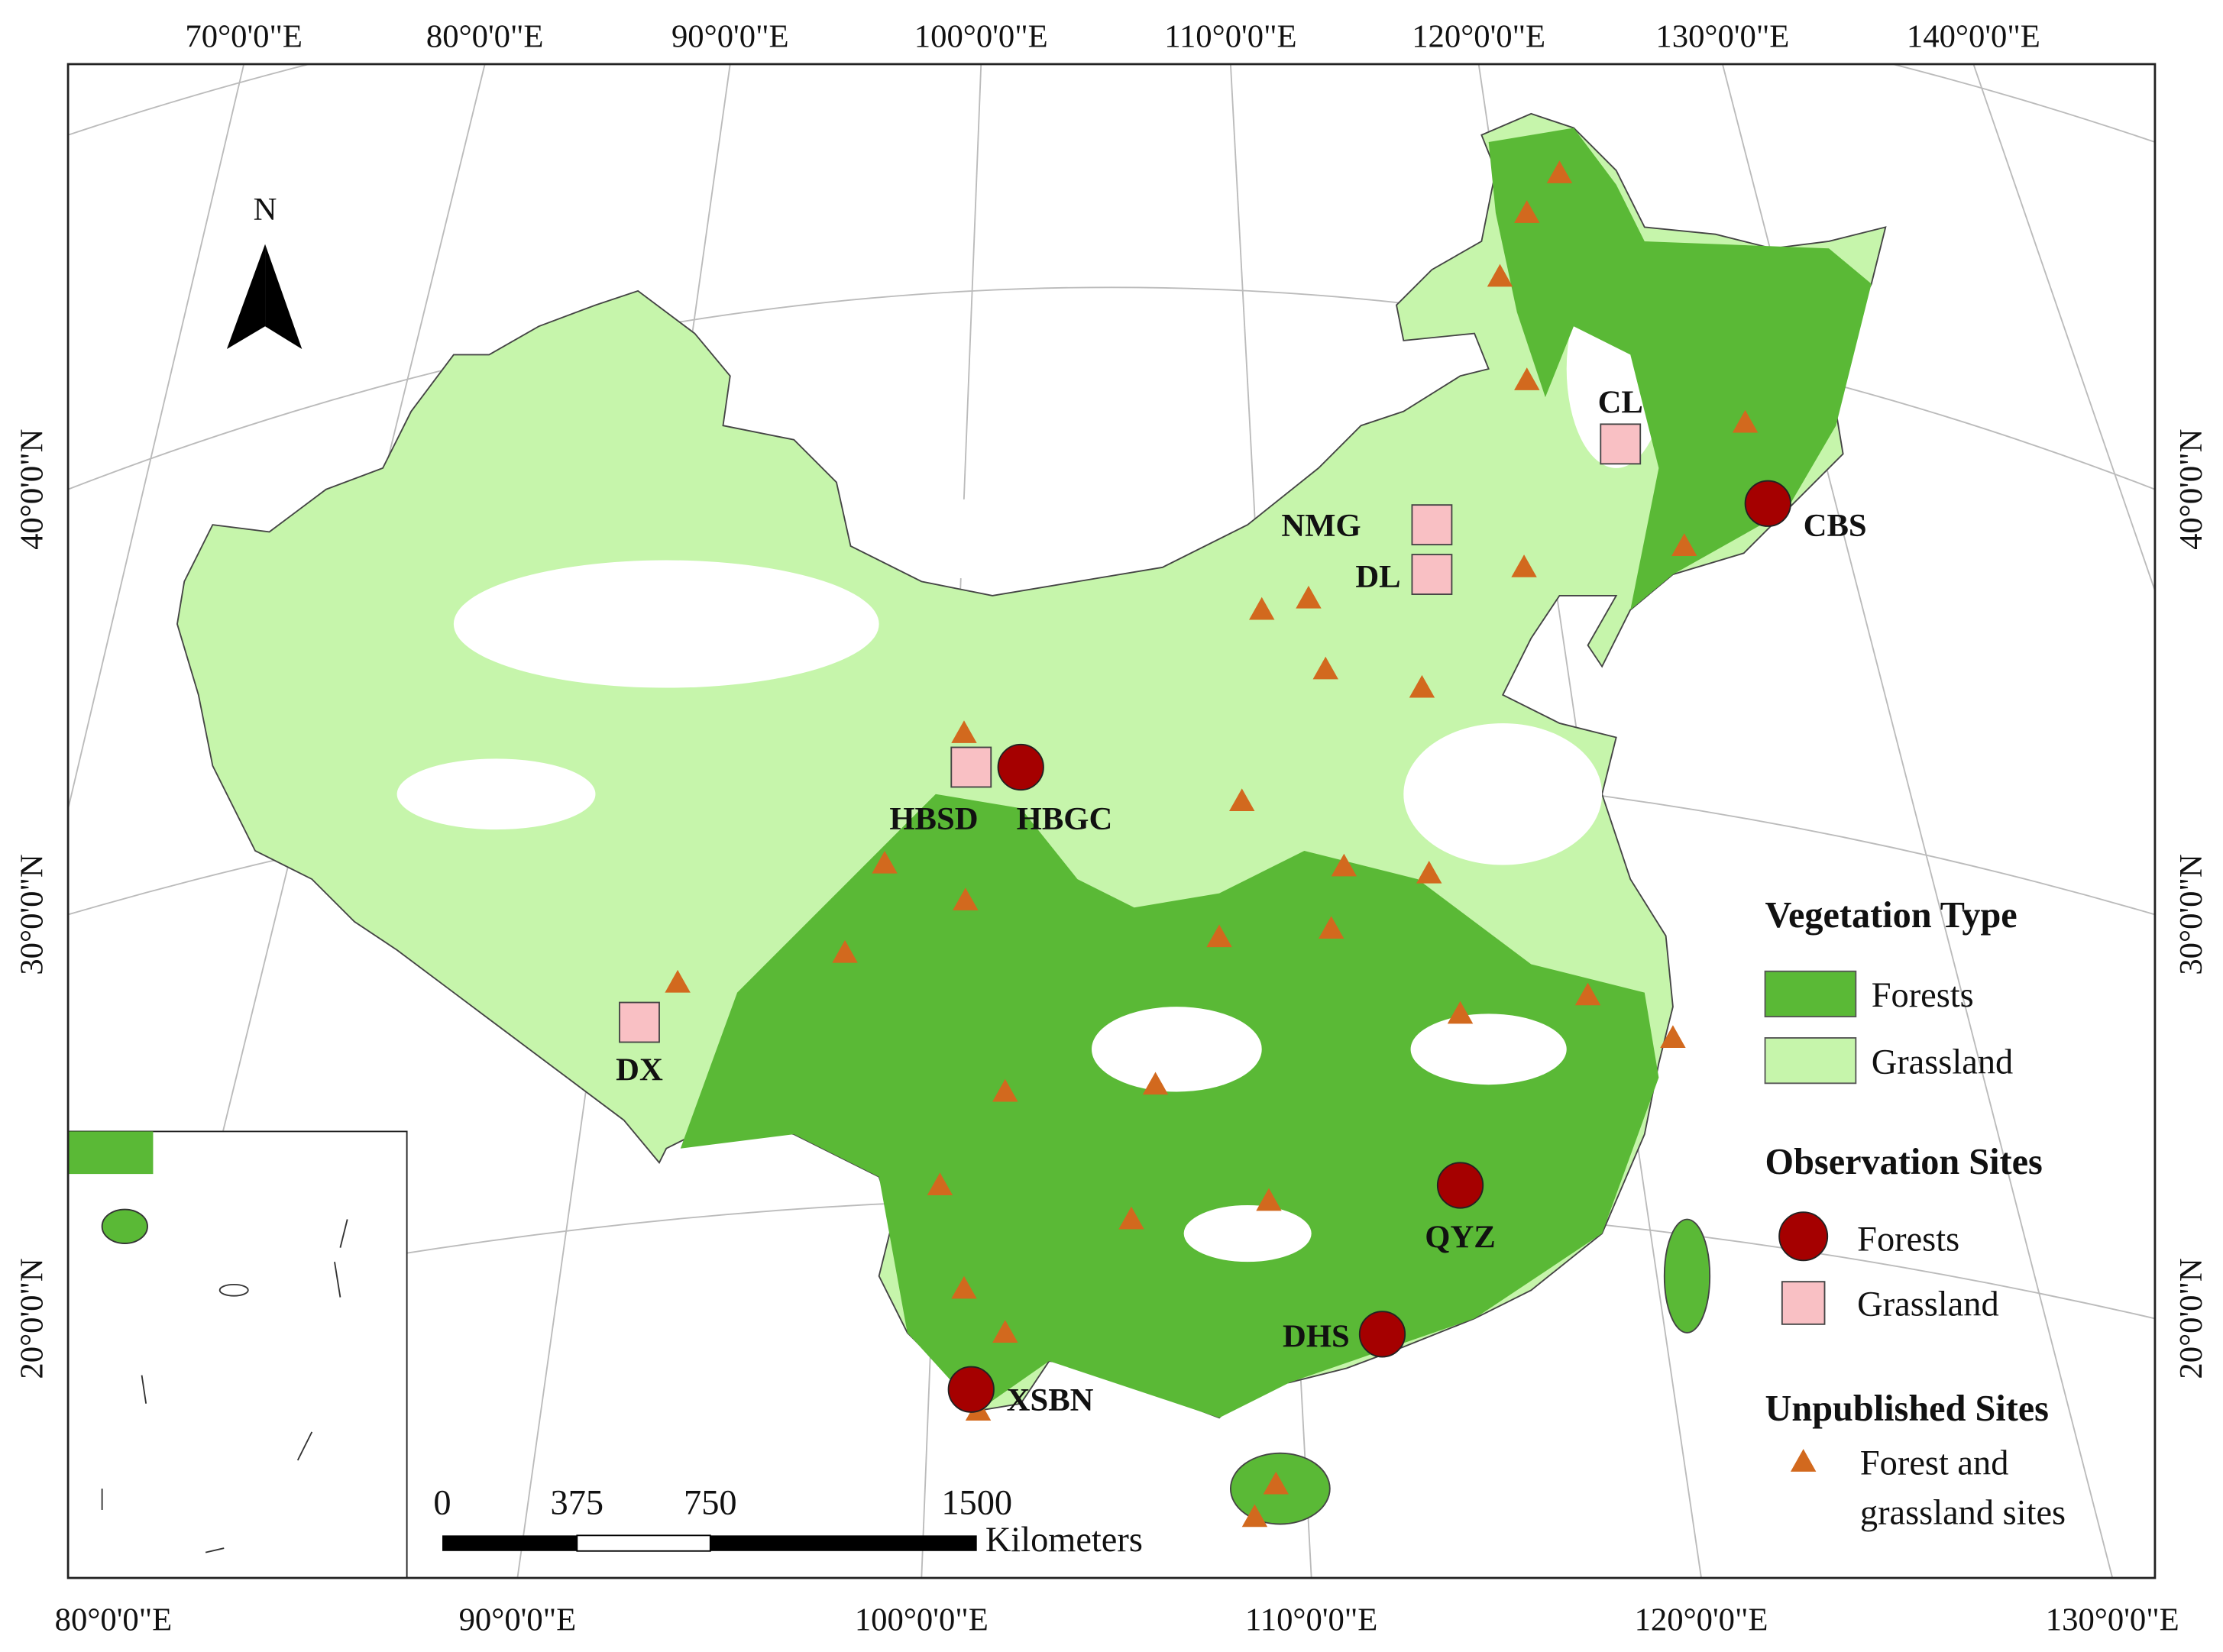 This screenshot has height=1652, width=2223. I want to click on bottom-lon-label: 100°0'0"E, so click(922, 1620).